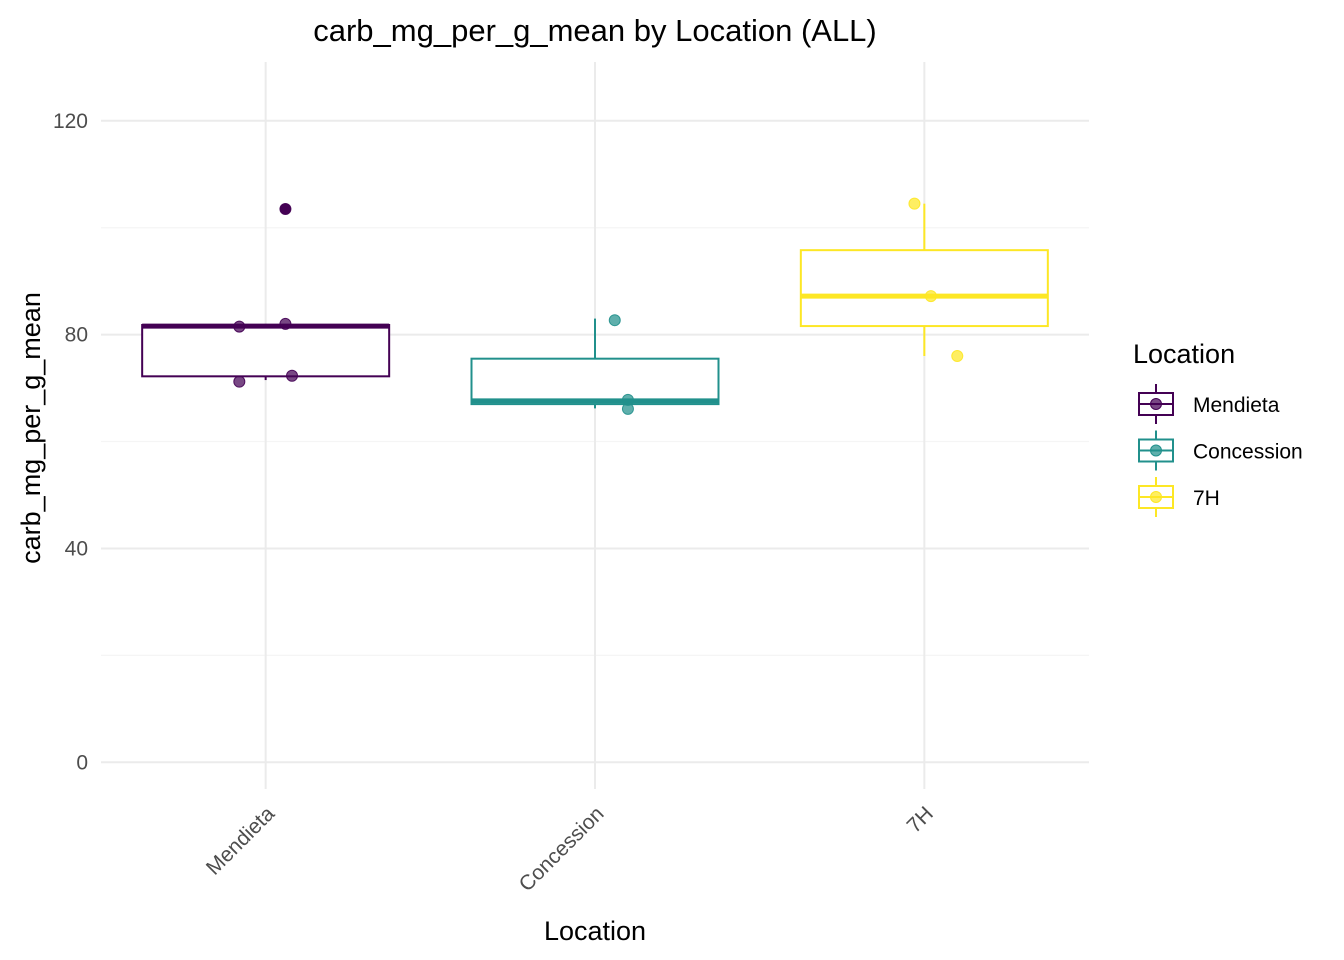 The image size is (1344, 960). I want to click on chart-title: carb_mg_per_g_mean by Location (ALL), so click(595, 30).